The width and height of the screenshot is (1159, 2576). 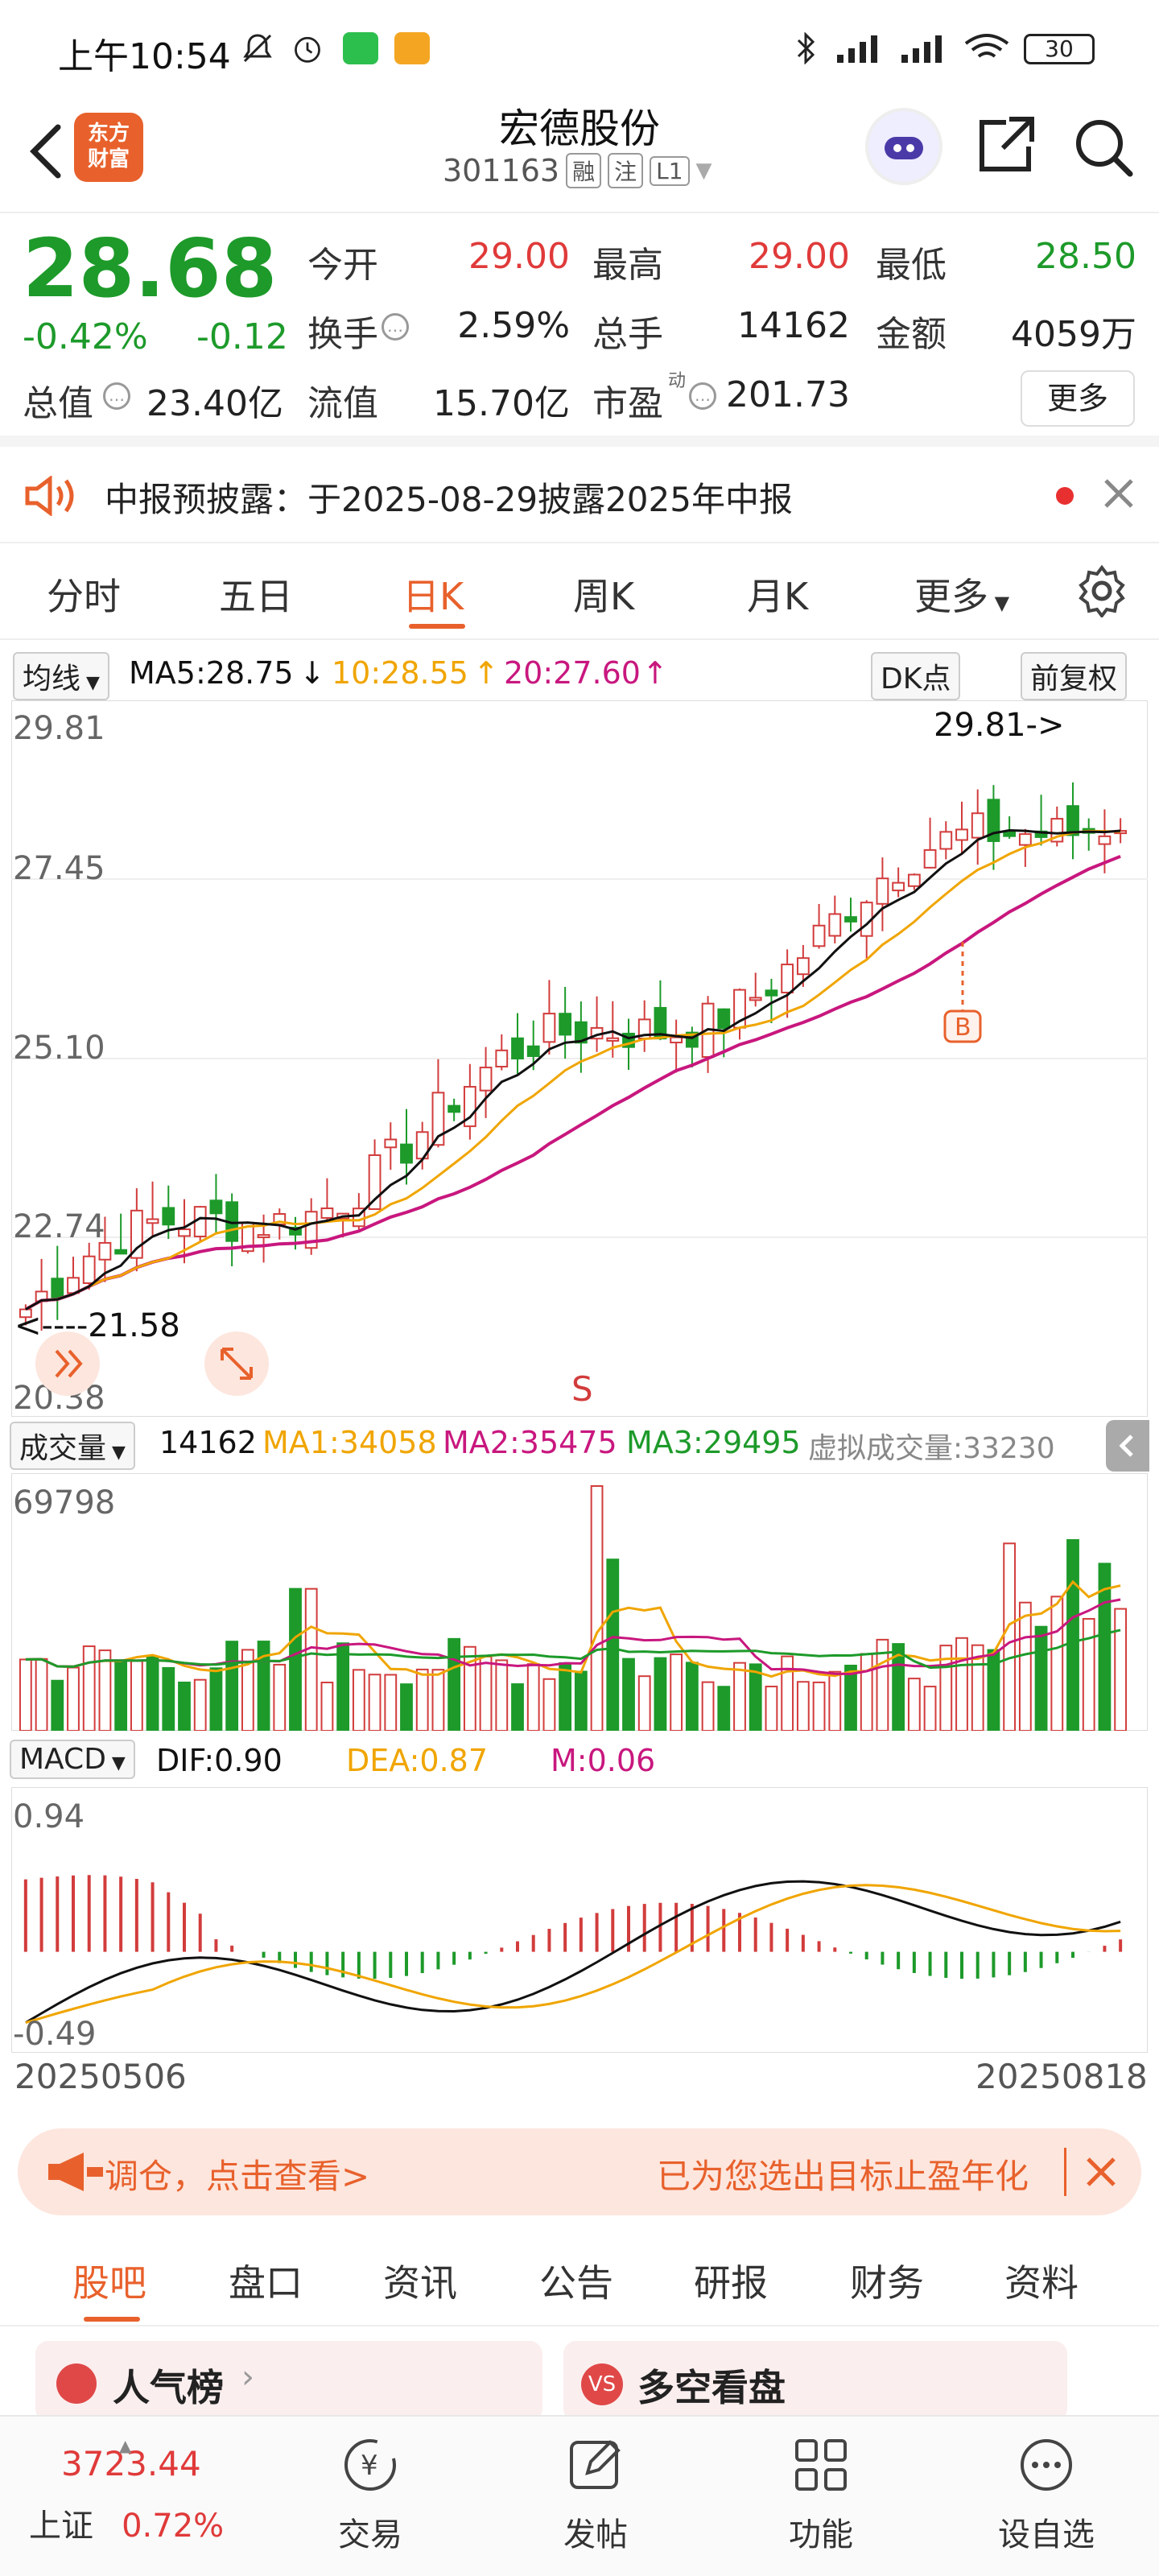 What do you see at coordinates (1102, 146) in the screenshot?
I see `search-icon` at bounding box center [1102, 146].